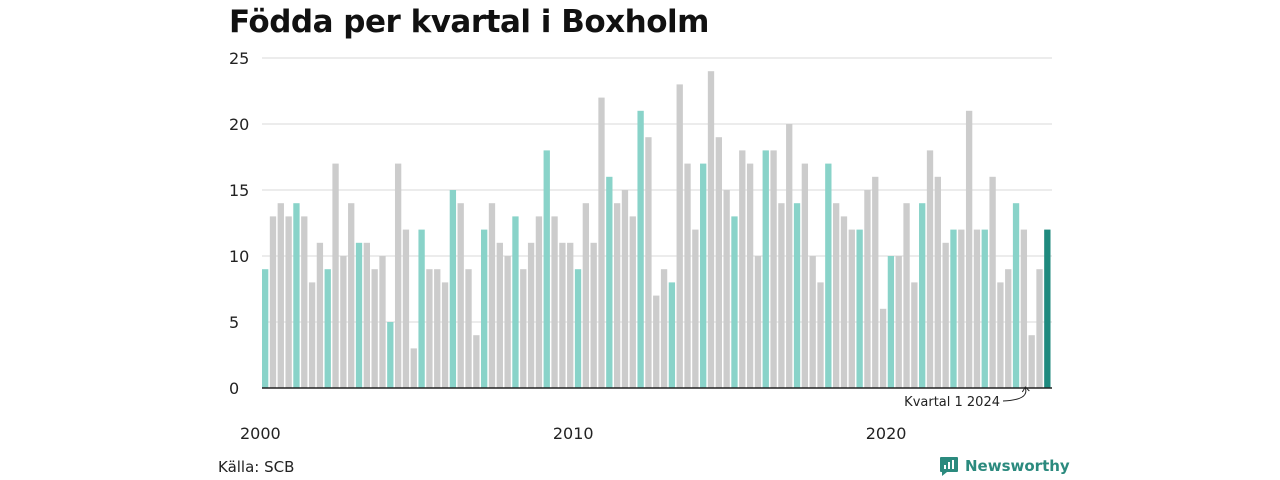 The height and width of the screenshot is (480, 1280). Describe the element at coordinates (260, 433) in the screenshot. I see `x-tick-label: 2000` at that location.